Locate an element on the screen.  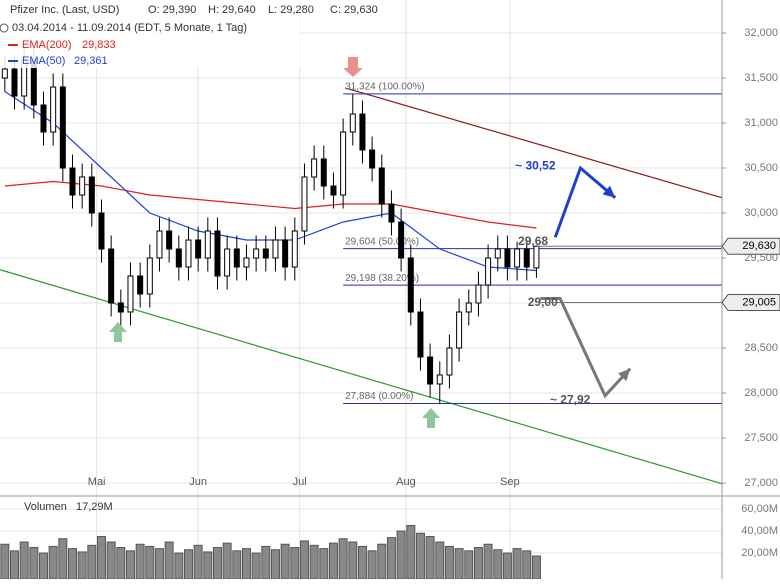
y-tick-label: 28,500 is located at coordinates (761, 348).